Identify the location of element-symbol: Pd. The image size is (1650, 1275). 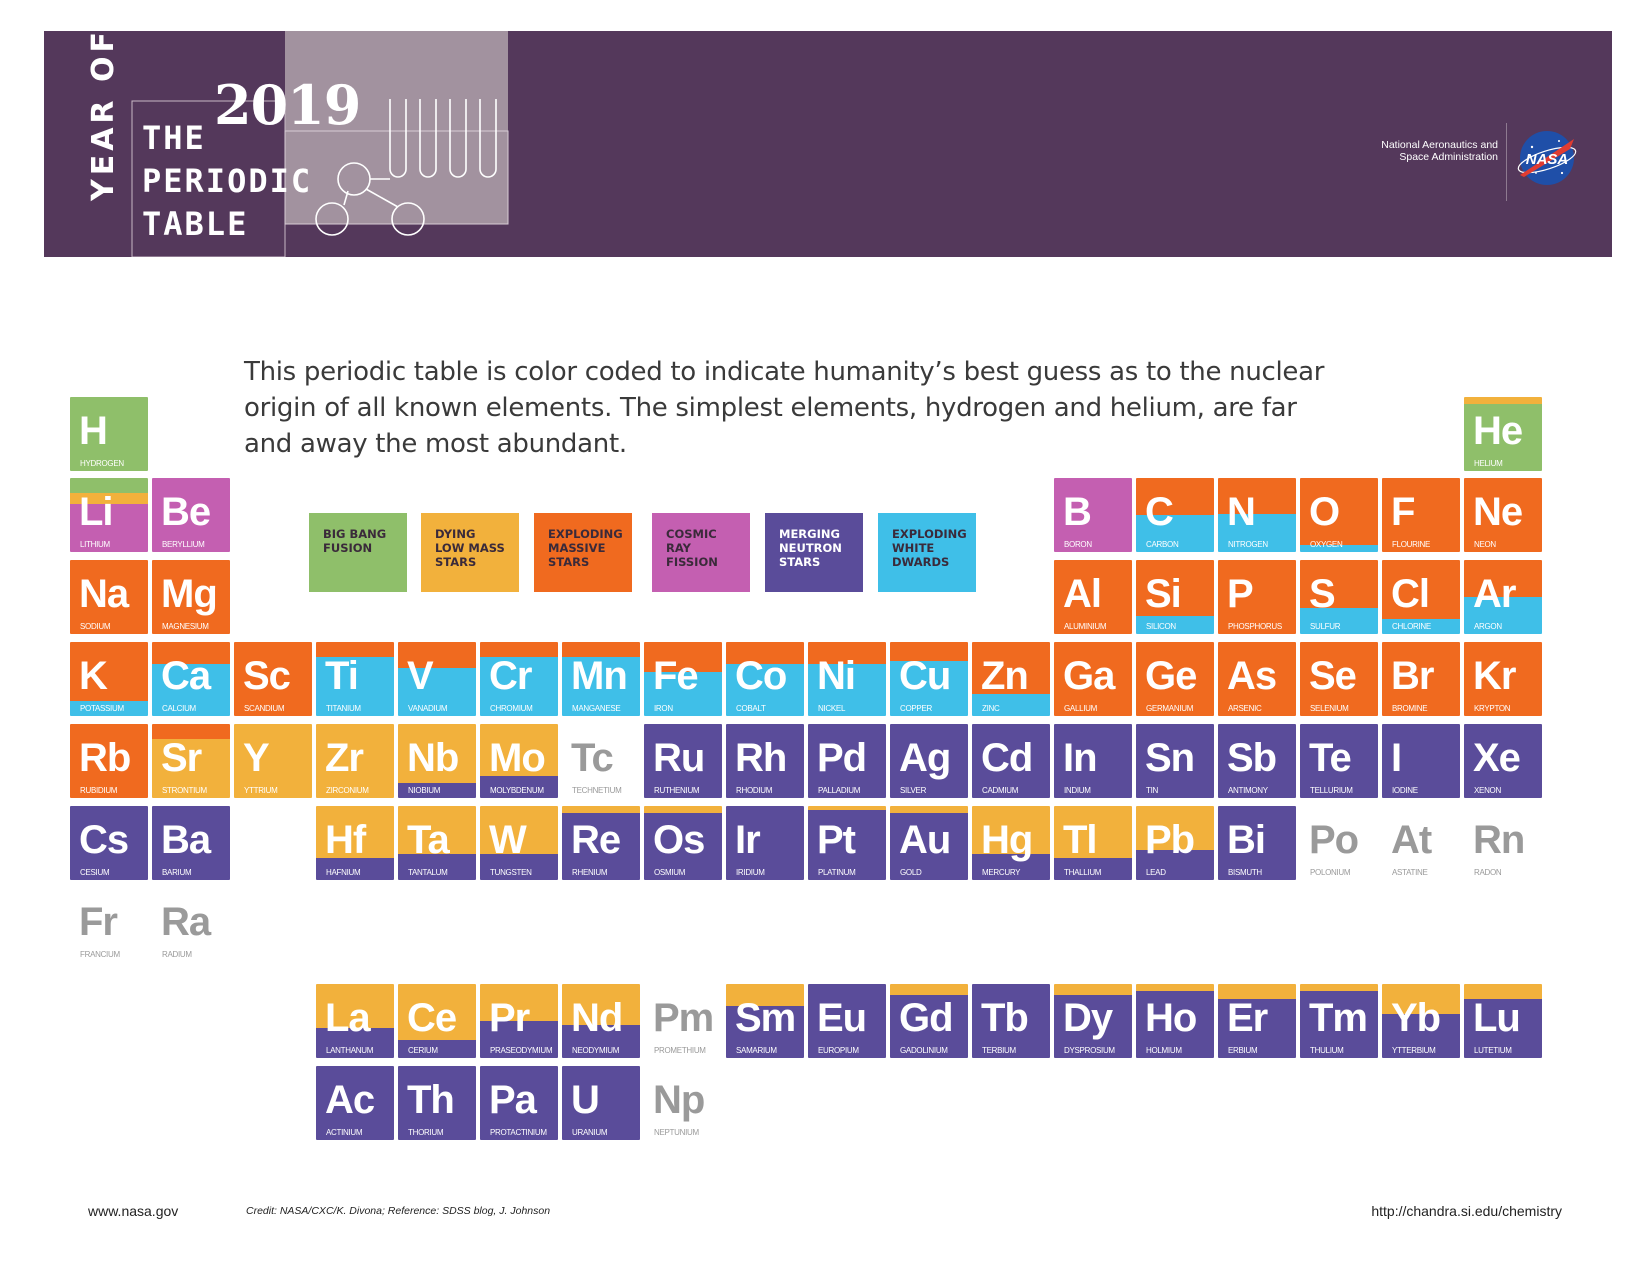
(842, 758).